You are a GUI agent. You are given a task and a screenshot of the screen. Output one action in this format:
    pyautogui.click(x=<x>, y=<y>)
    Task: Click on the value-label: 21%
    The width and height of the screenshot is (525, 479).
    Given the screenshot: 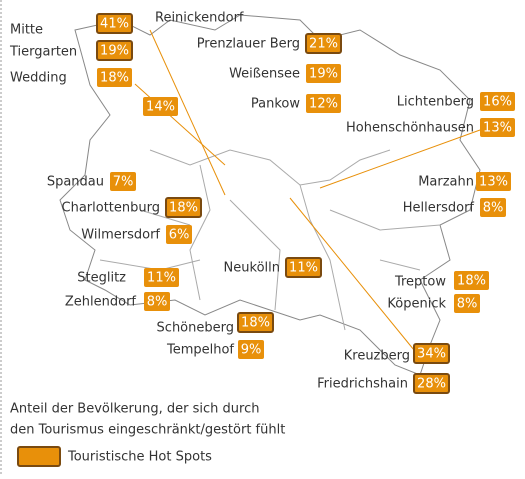 What is the action you would take?
    pyautogui.click(x=323, y=44)
    